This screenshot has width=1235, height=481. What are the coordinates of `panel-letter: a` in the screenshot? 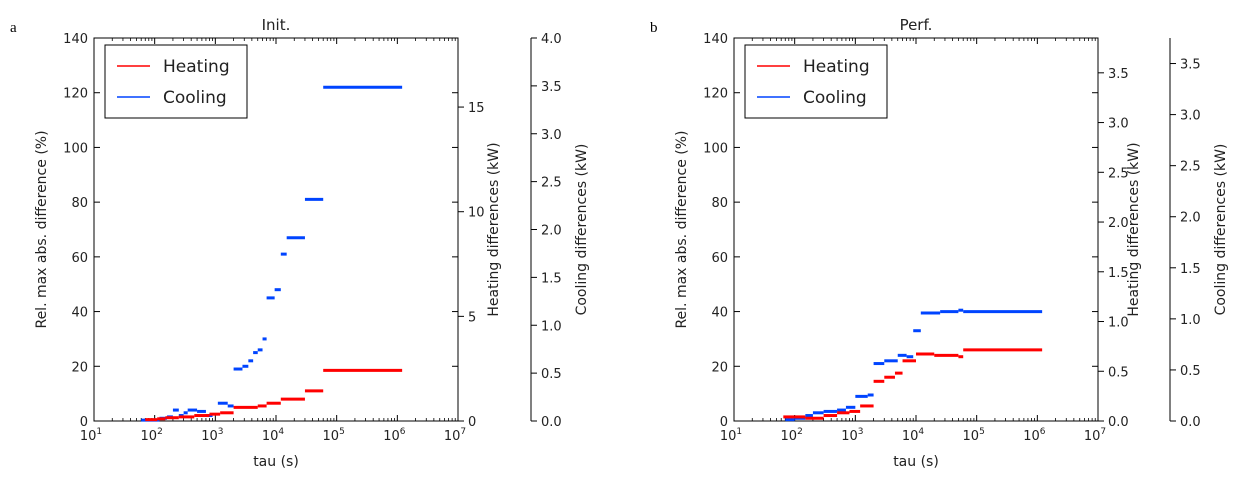 It's located at (13, 28).